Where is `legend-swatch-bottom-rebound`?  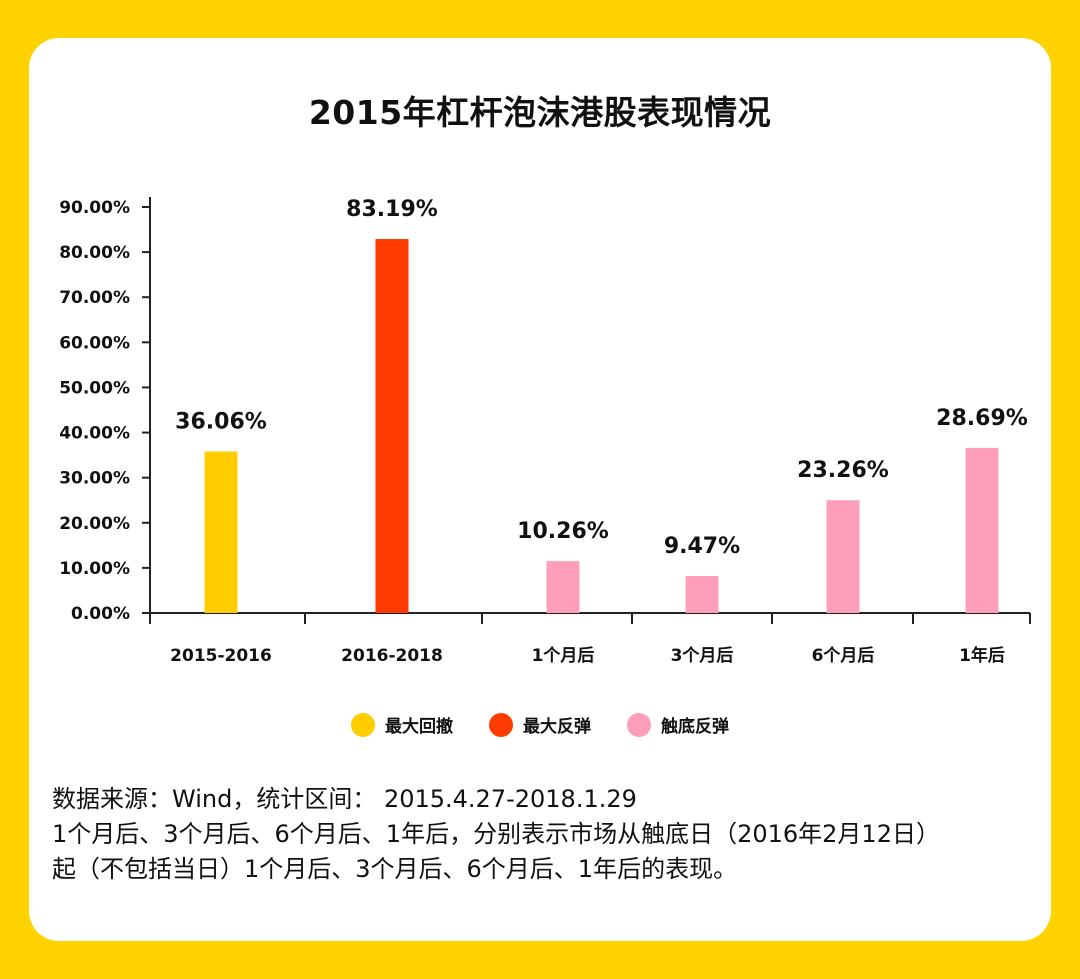
legend-swatch-bottom-rebound is located at coordinates (639, 724).